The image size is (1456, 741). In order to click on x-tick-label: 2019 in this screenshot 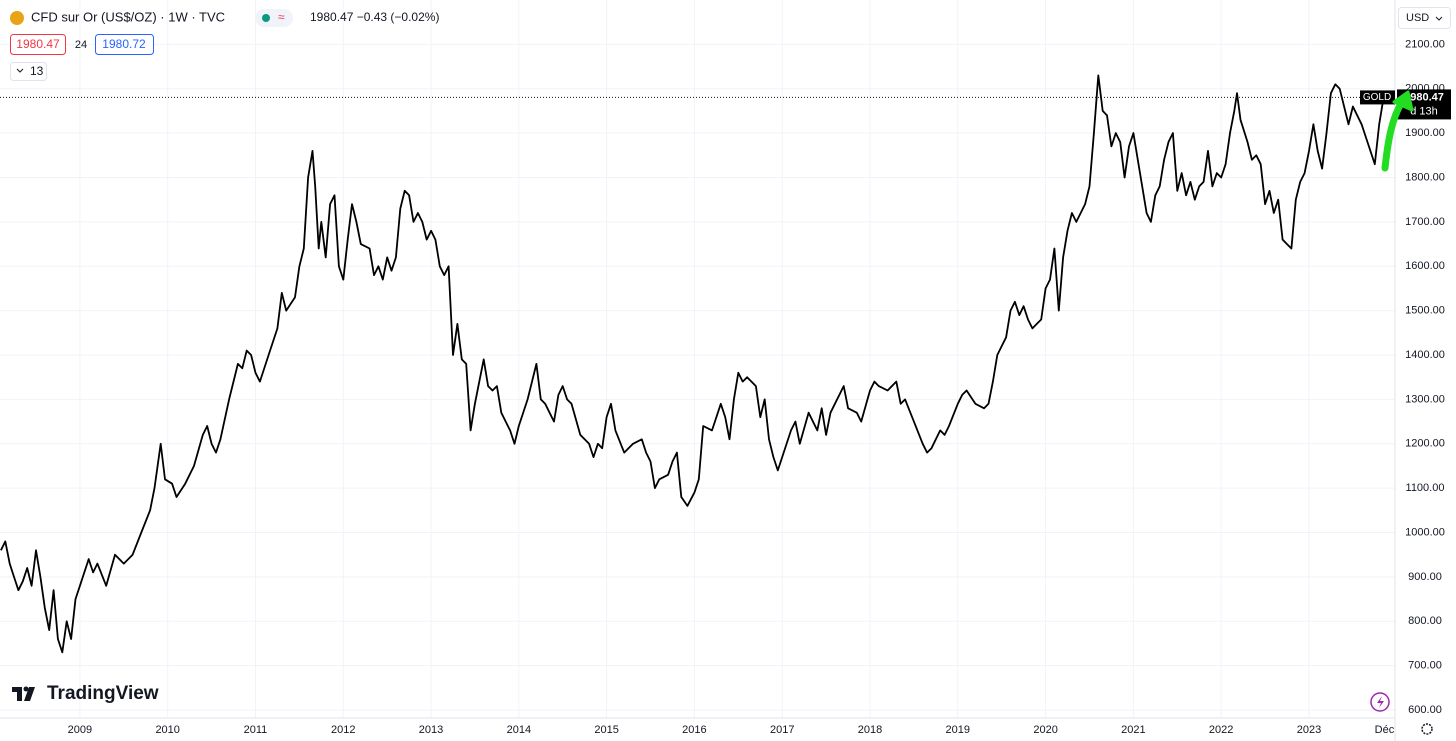, I will do `click(958, 730)`.